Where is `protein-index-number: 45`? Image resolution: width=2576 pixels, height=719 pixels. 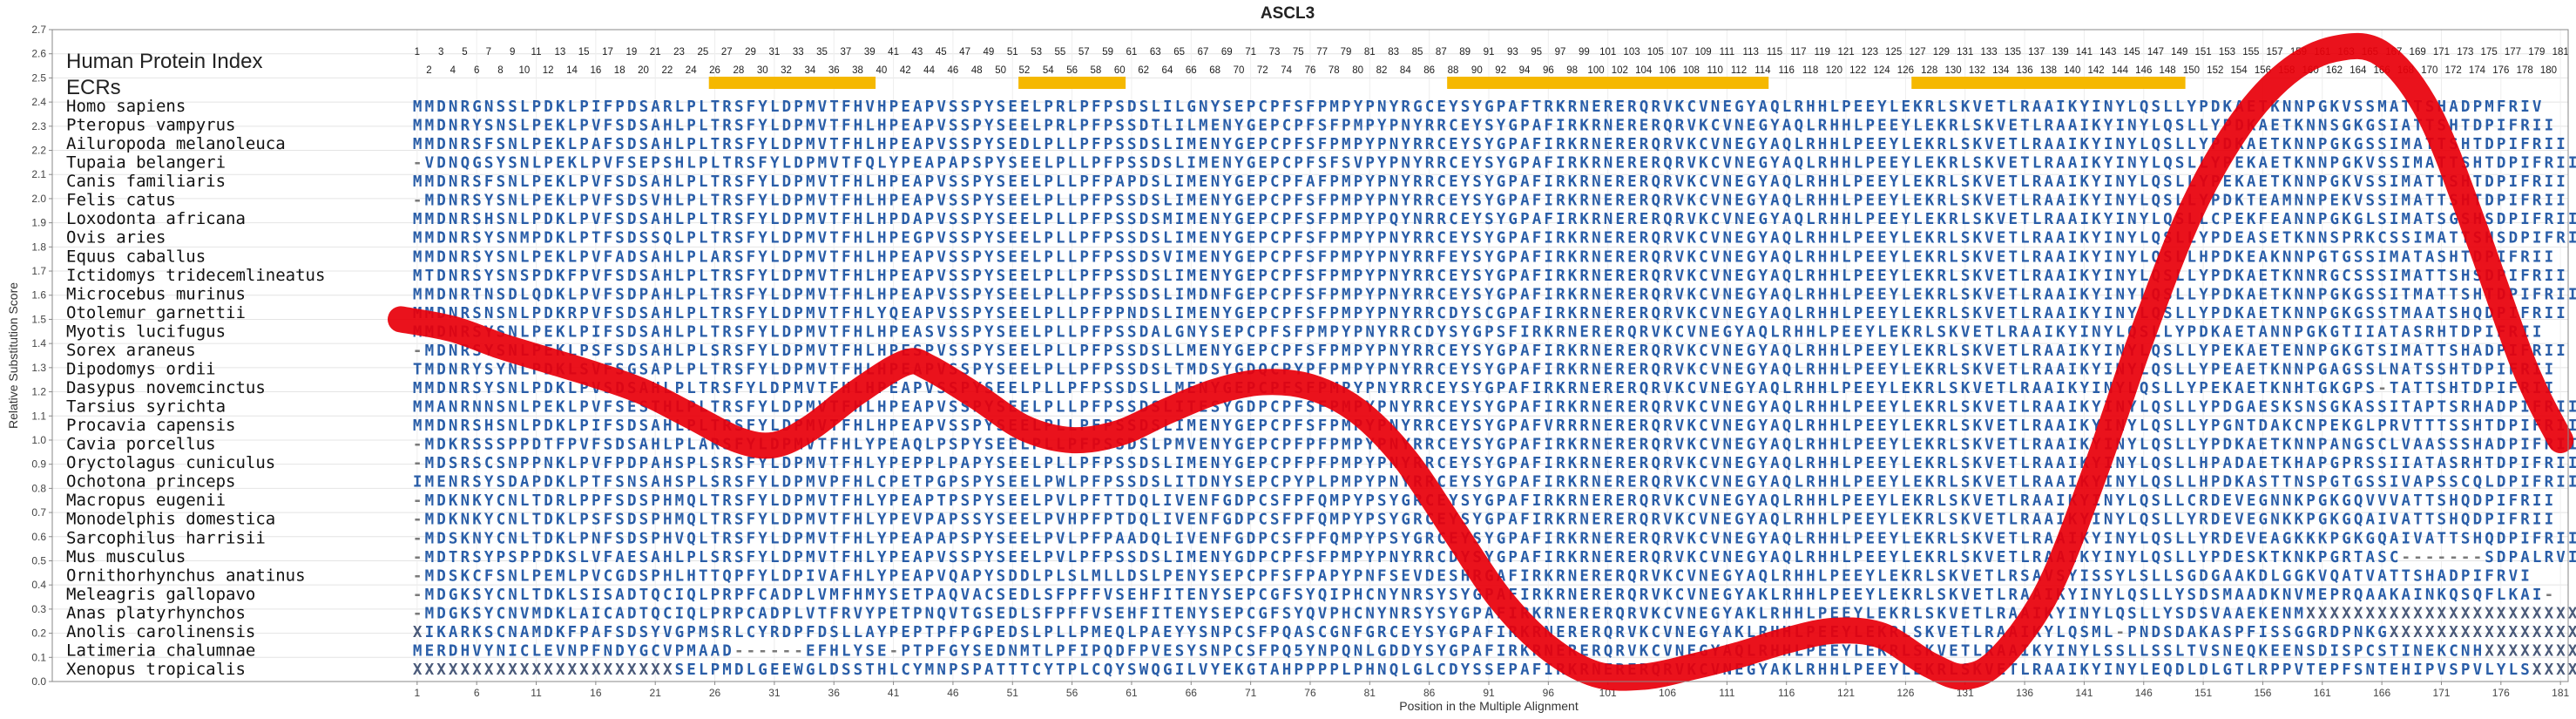
protein-index-number: 45 is located at coordinates (941, 52).